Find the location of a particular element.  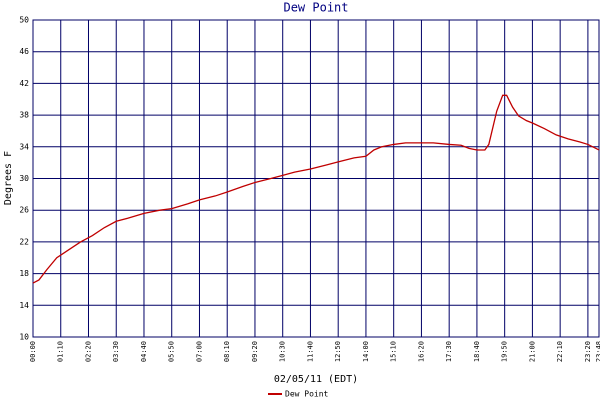

x-tick-label: 08:10 is located at coordinates (227, 351).